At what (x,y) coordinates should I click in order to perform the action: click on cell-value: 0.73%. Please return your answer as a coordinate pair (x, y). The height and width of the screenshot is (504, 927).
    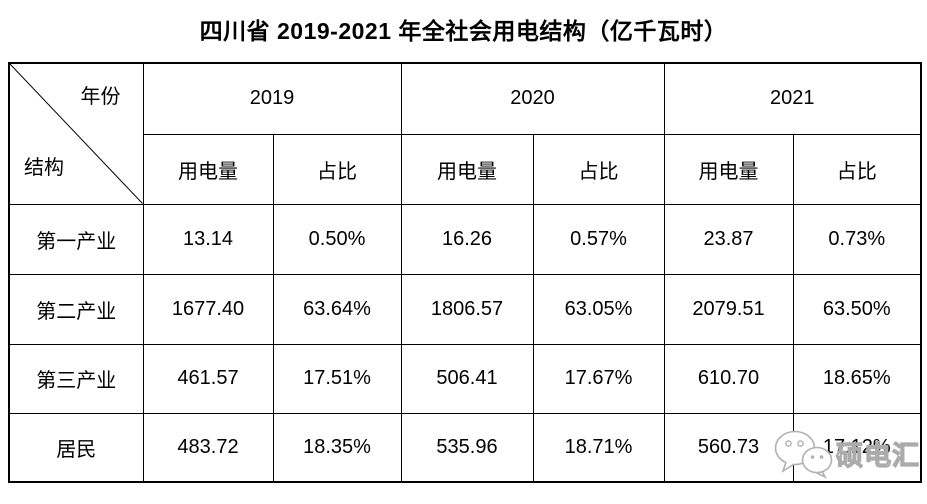
    Looking at the image, I should click on (857, 239).